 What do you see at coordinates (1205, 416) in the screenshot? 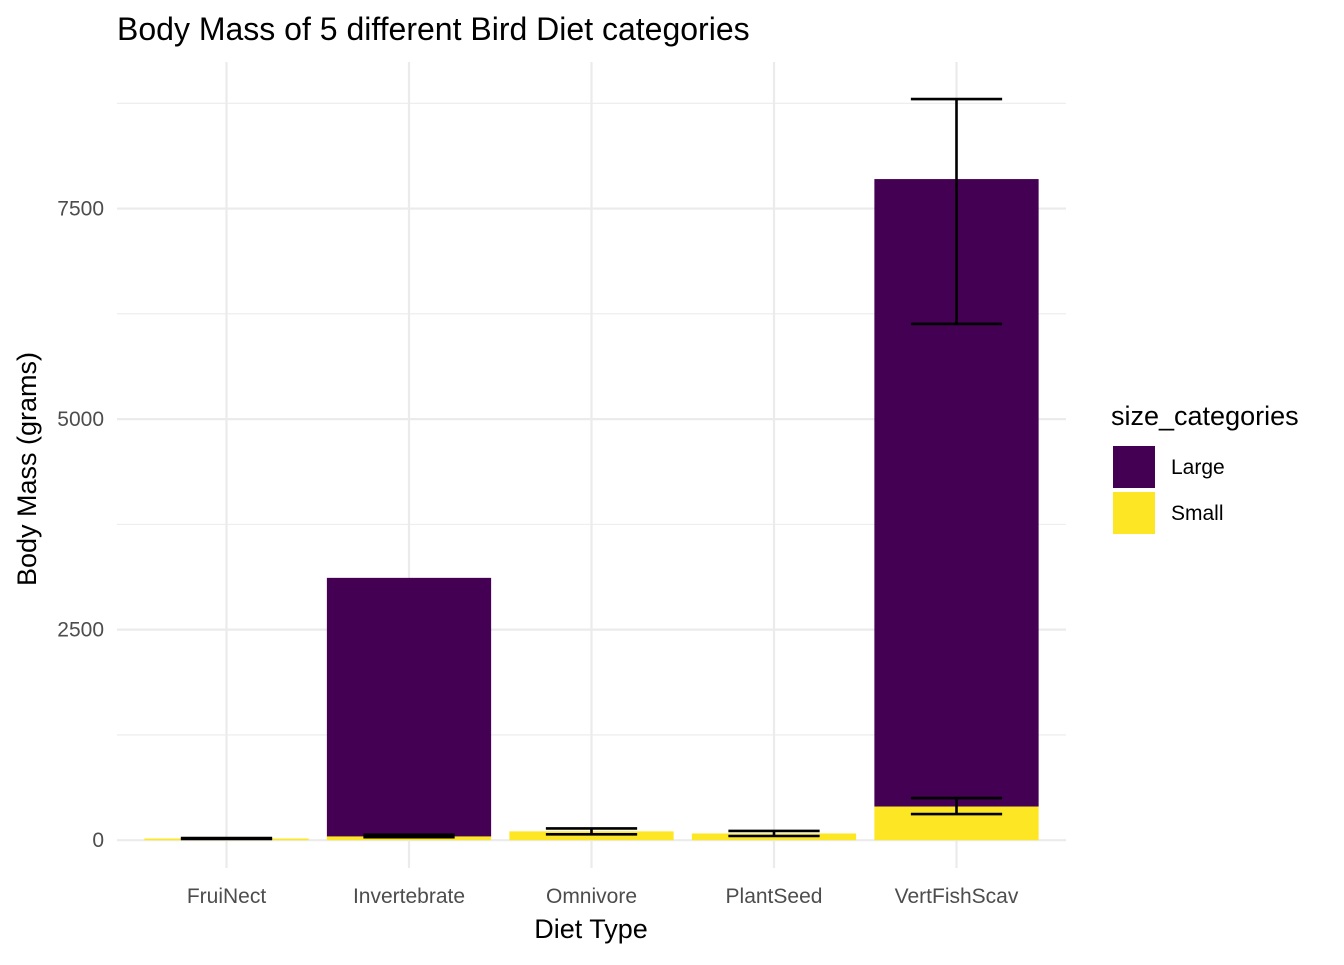
I see `legend-title: size_categories` at bounding box center [1205, 416].